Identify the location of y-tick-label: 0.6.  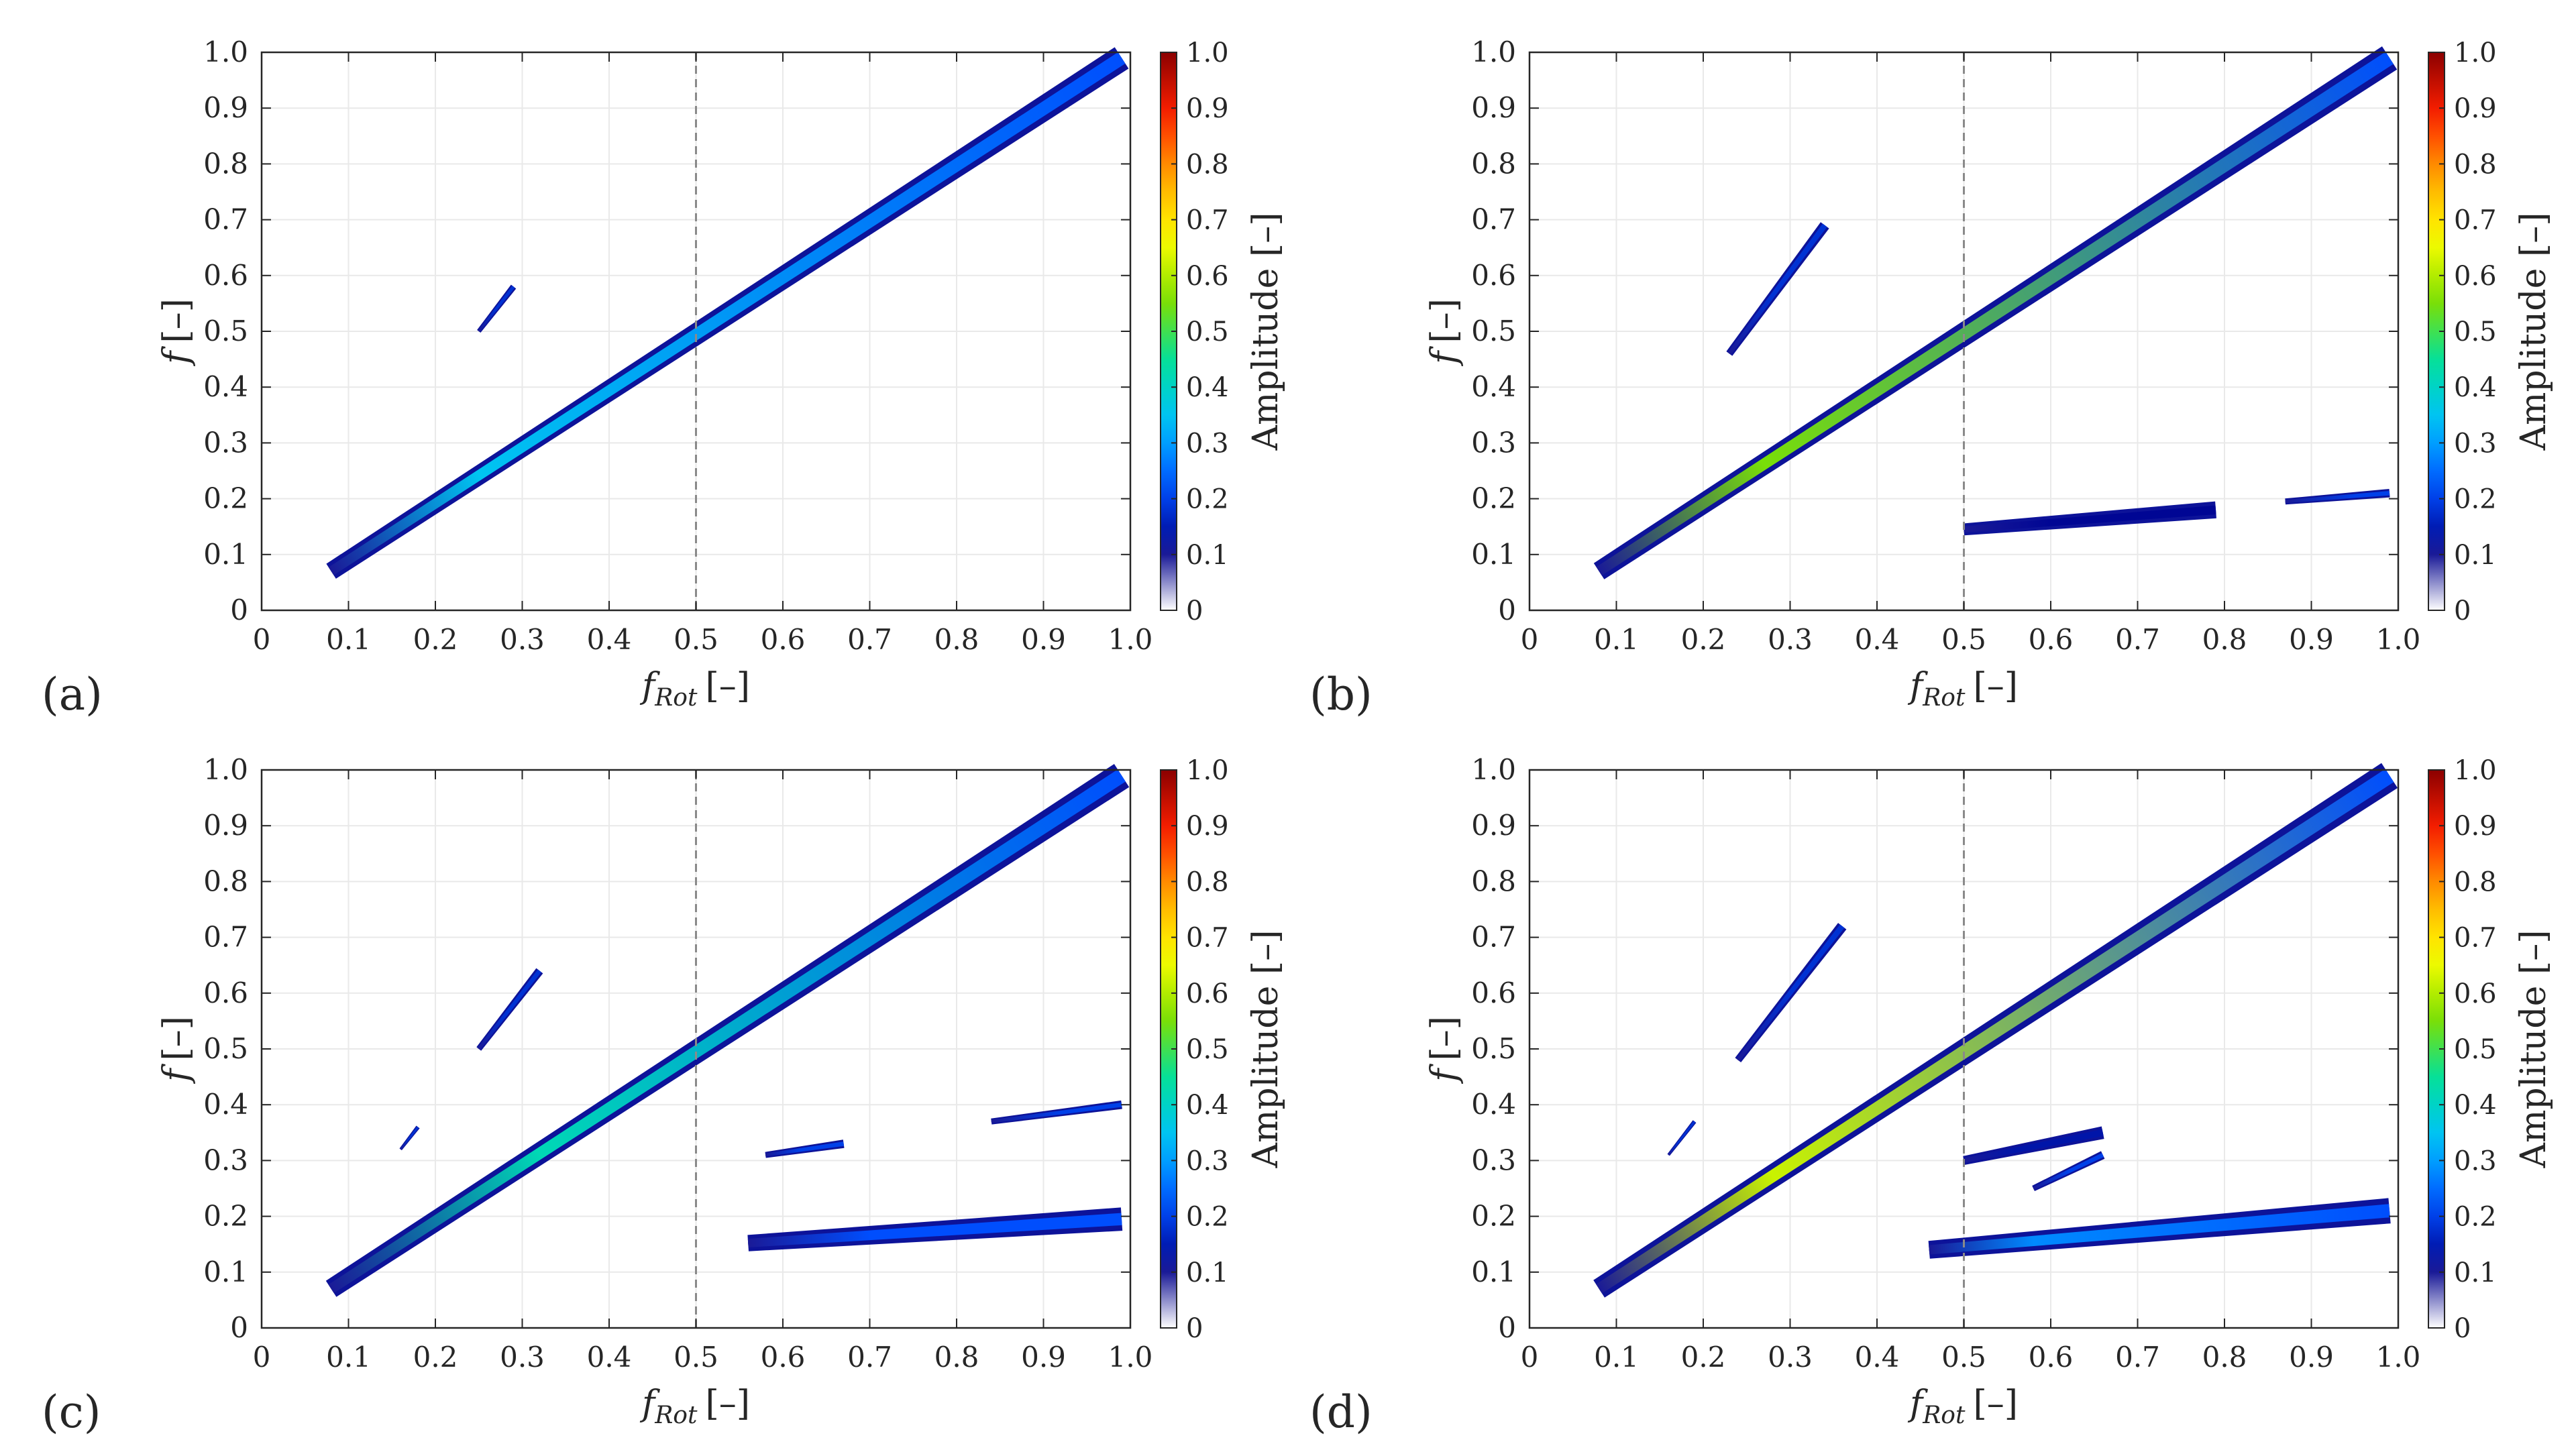
(1493, 275).